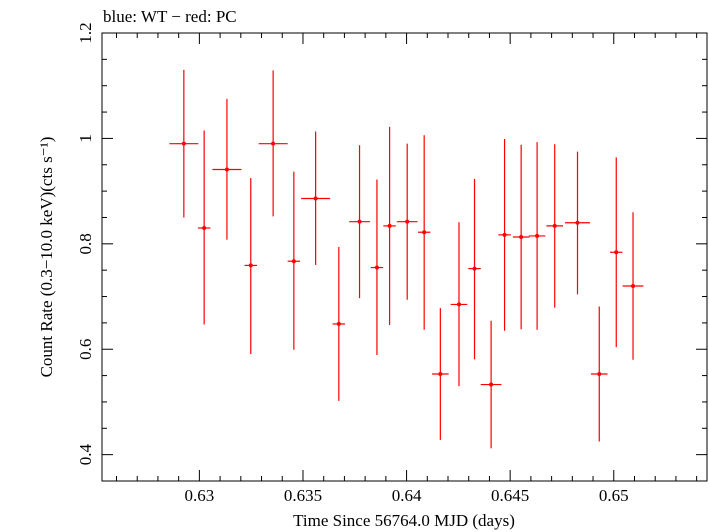  I want to click on x-tick-label: 0.635, so click(303, 495).